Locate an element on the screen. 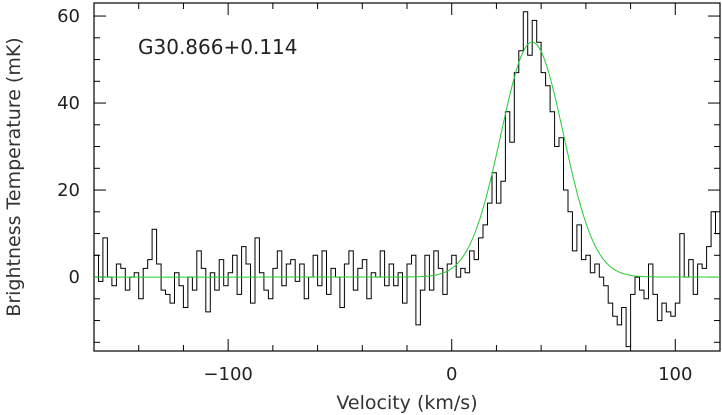  x-tick-label: −100 is located at coordinates (227, 374).